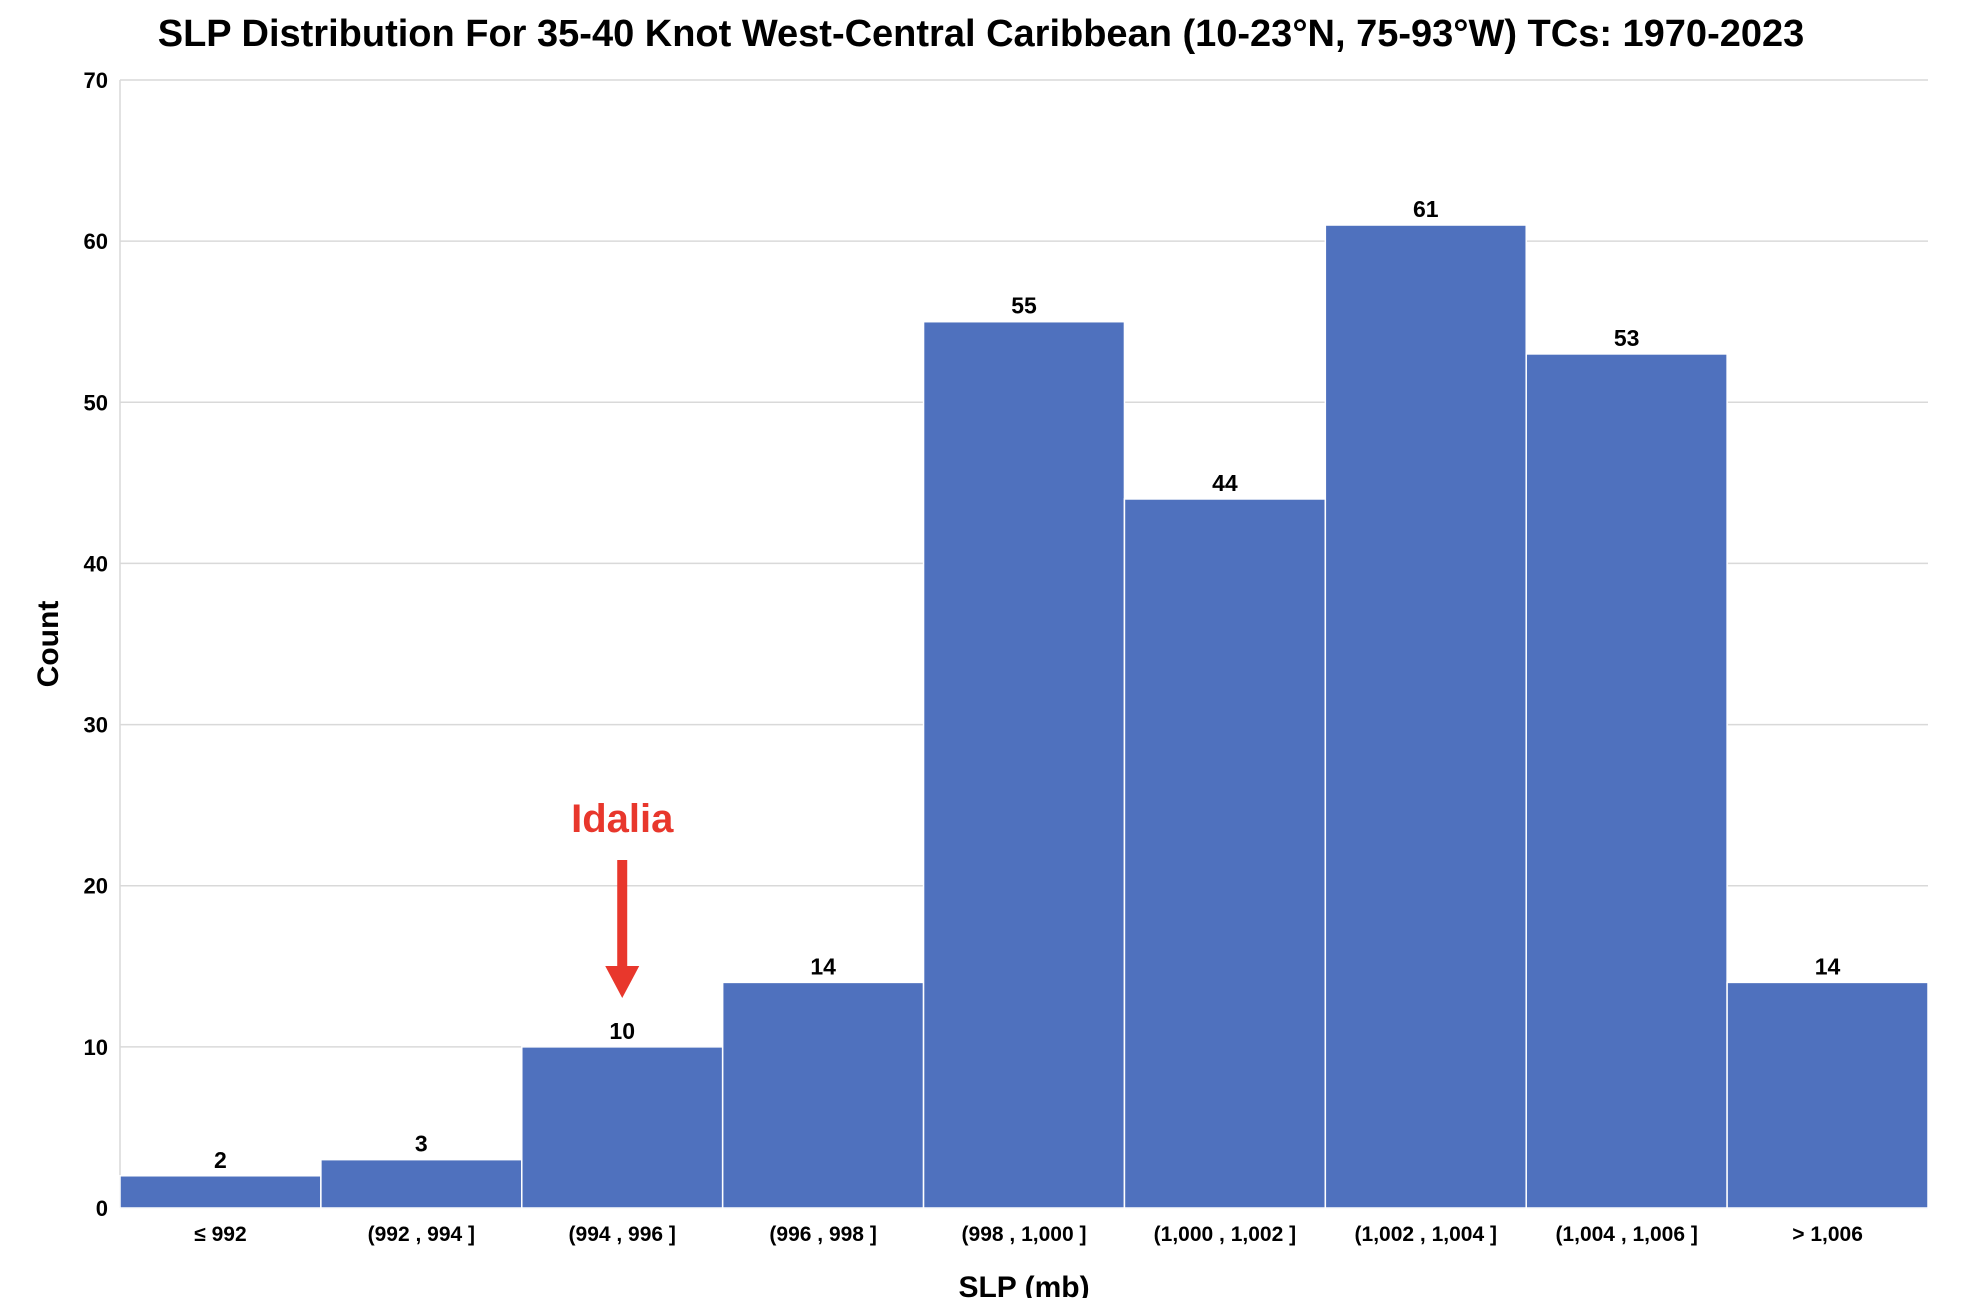 Image resolution: width=1962 pixels, height=1298 pixels. I want to click on annotation-arrow-shaft, so click(622, 915).